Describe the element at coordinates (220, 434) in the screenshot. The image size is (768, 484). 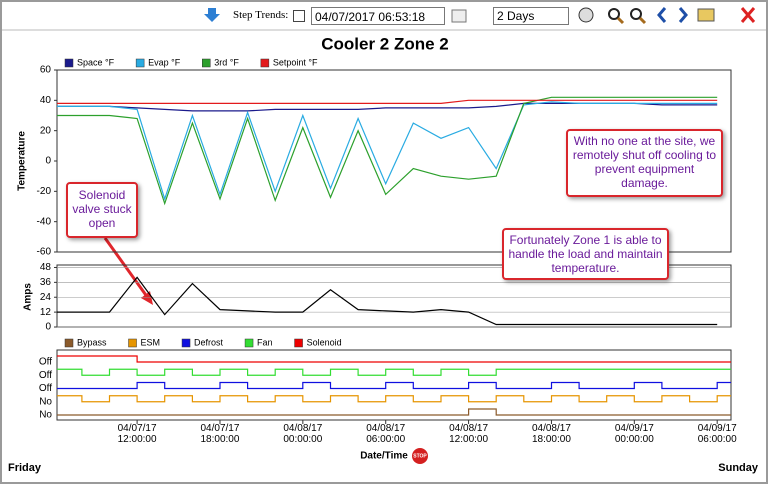
I see `x-tick-label: 04/07/17 18:00:00` at that location.